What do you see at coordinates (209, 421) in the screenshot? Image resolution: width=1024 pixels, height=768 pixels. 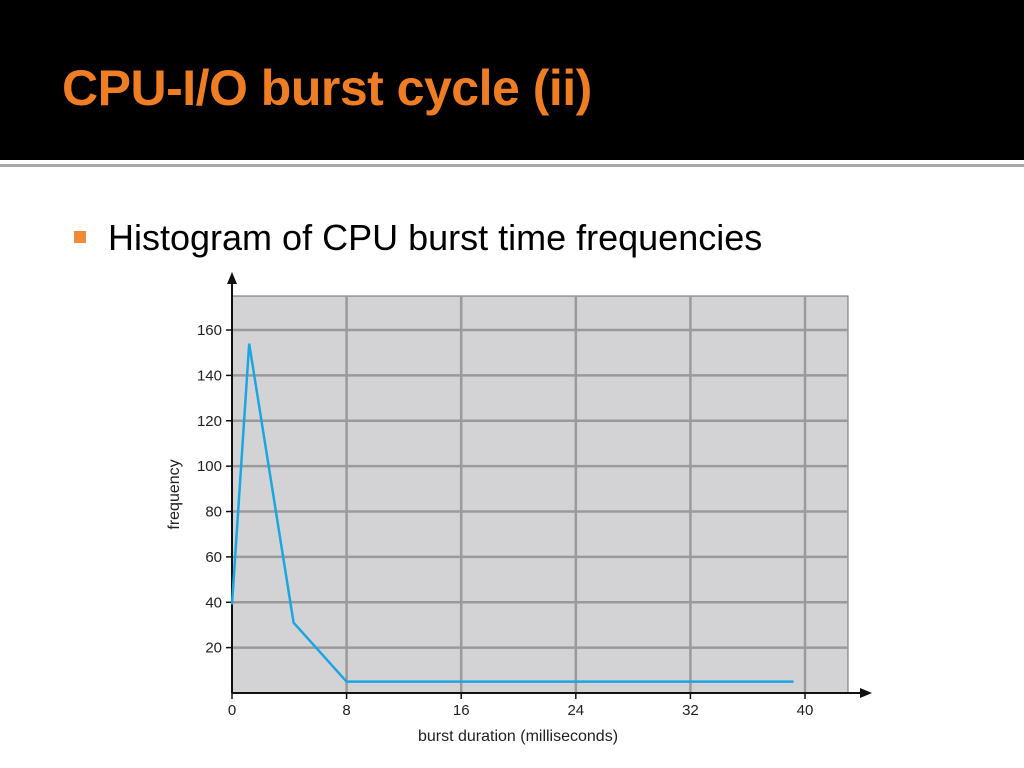 I see `y-tick-label: 120` at bounding box center [209, 421].